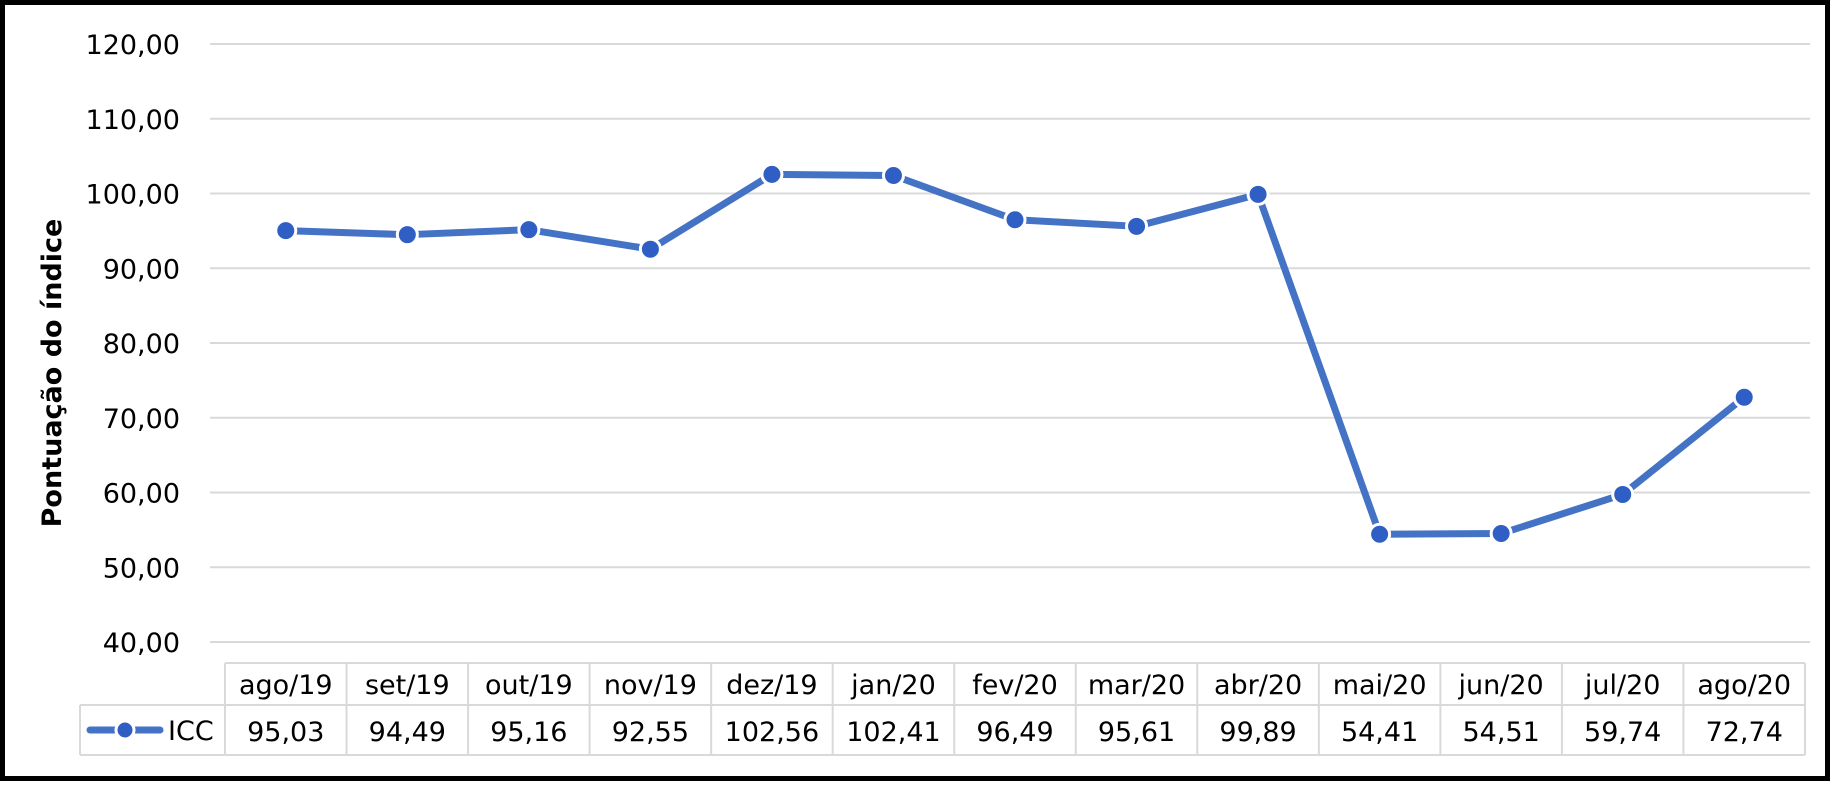 The image size is (1830, 786). Describe the element at coordinates (772, 732) in the screenshot. I see `data-label: 102,56` at that location.